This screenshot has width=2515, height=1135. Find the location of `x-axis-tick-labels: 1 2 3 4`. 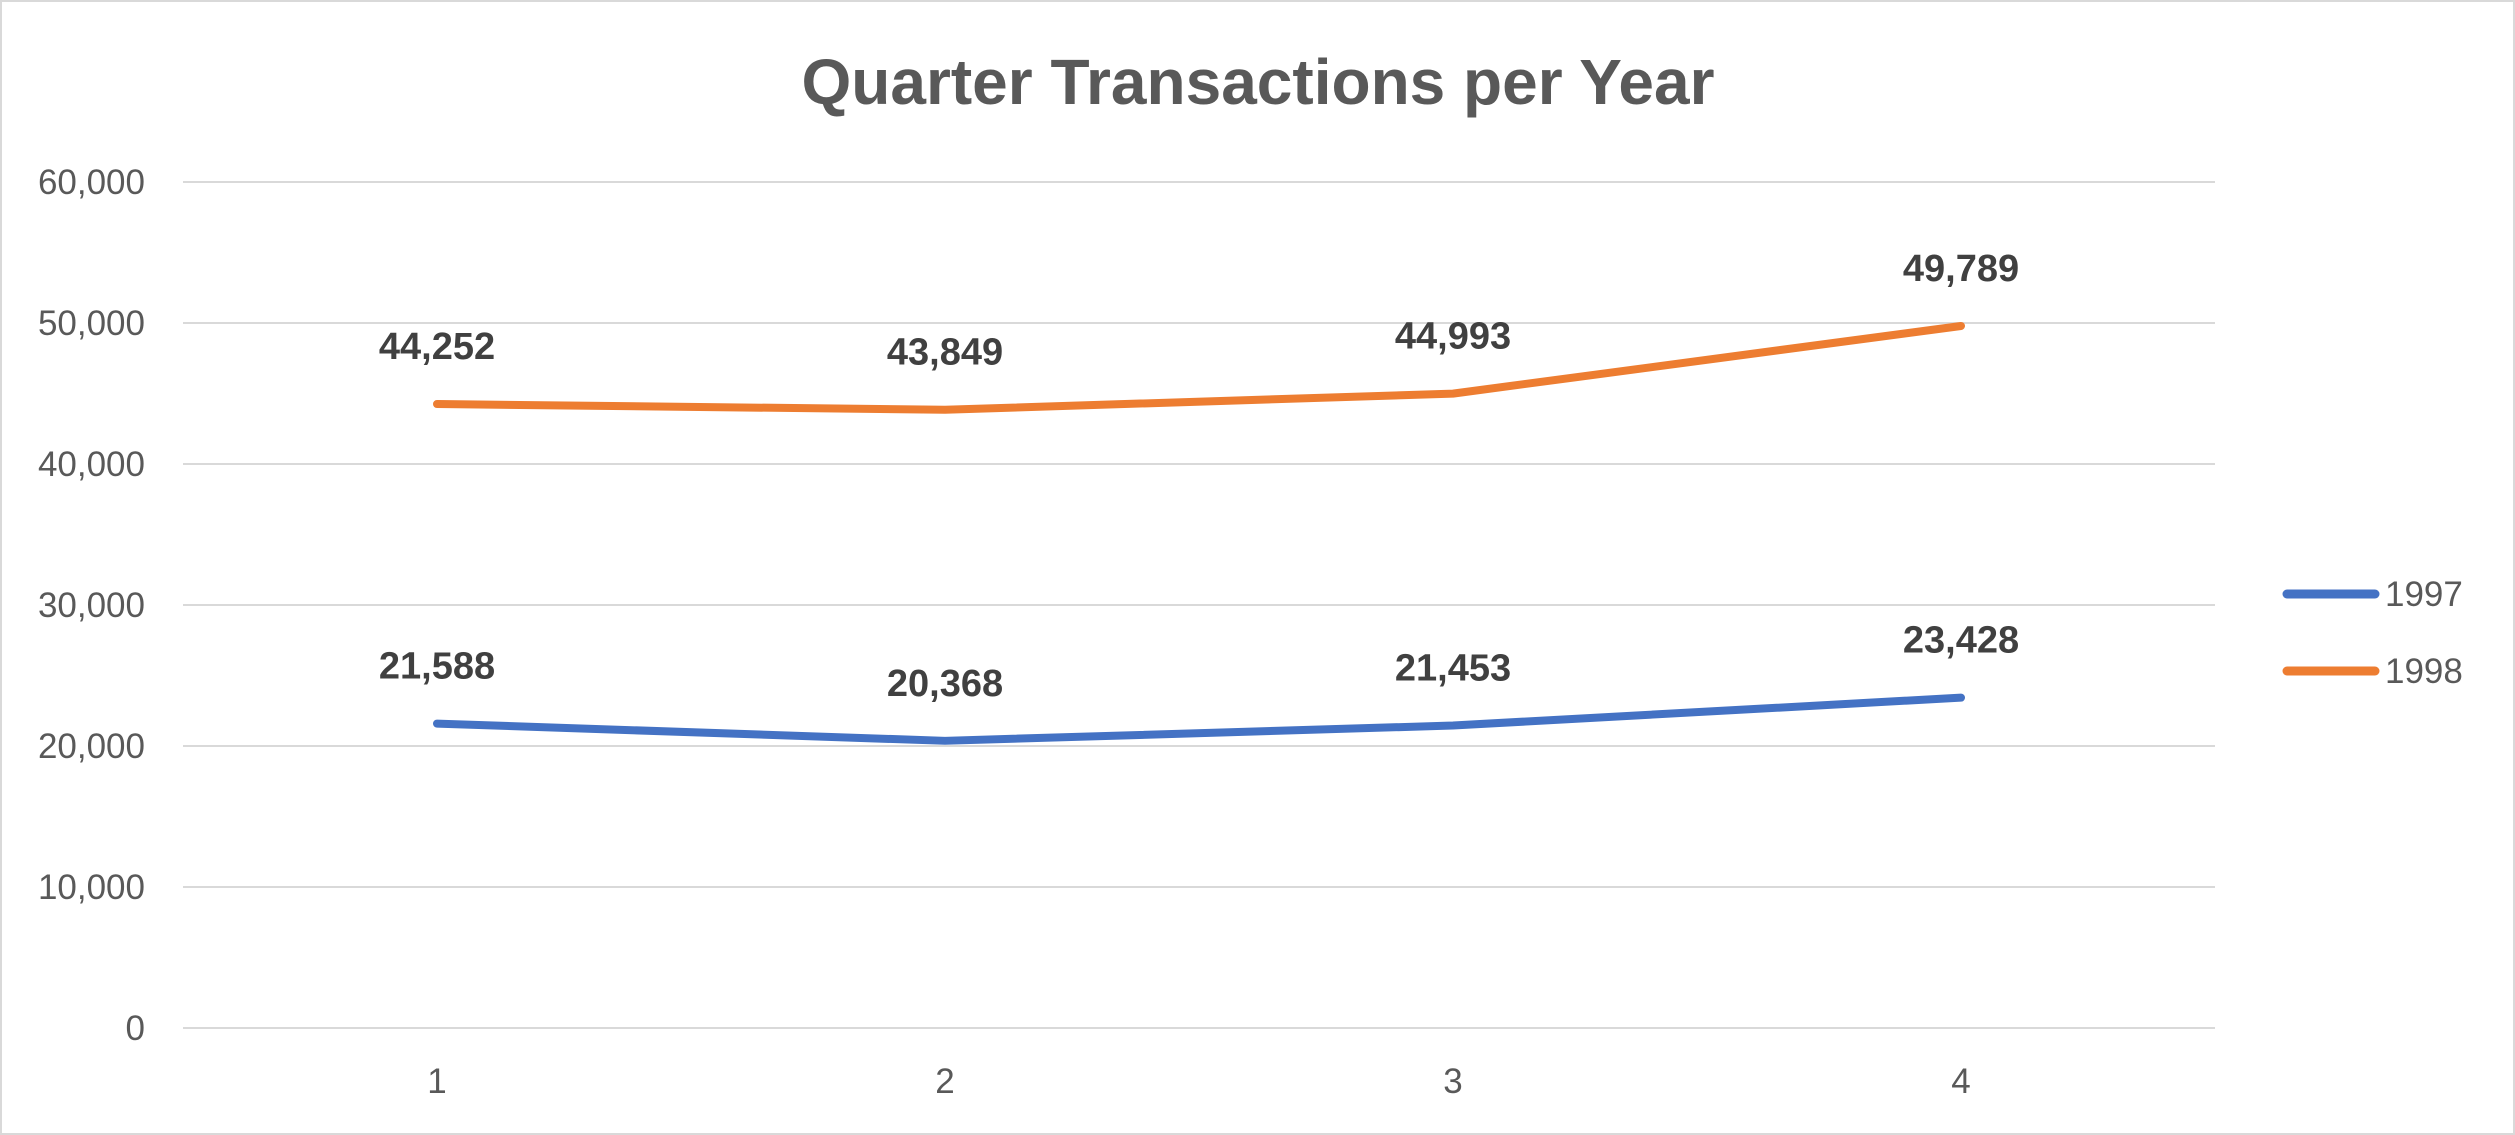

x-axis-tick-labels: 1 2 3 4 is located at coordinates (1198, 1081).